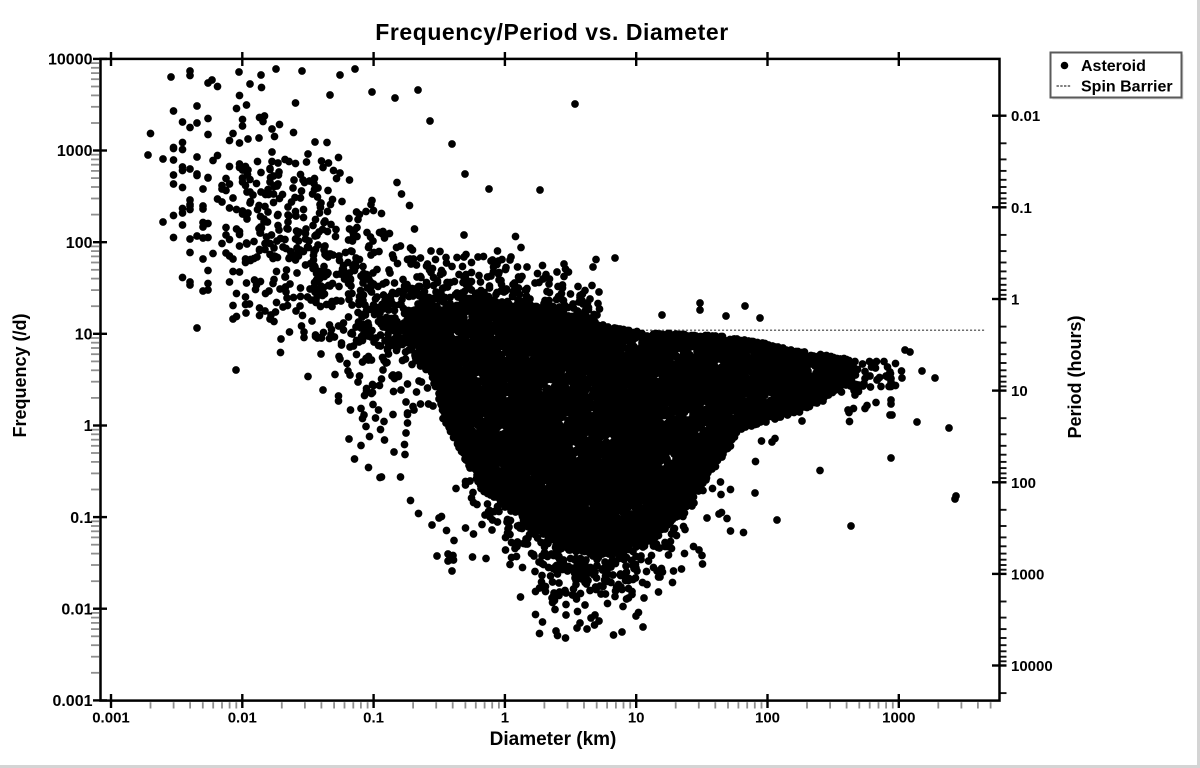 This screenshot has height=768, width=1200. I want to click on svg-text: Spin Barrier, so click(1127, 87).